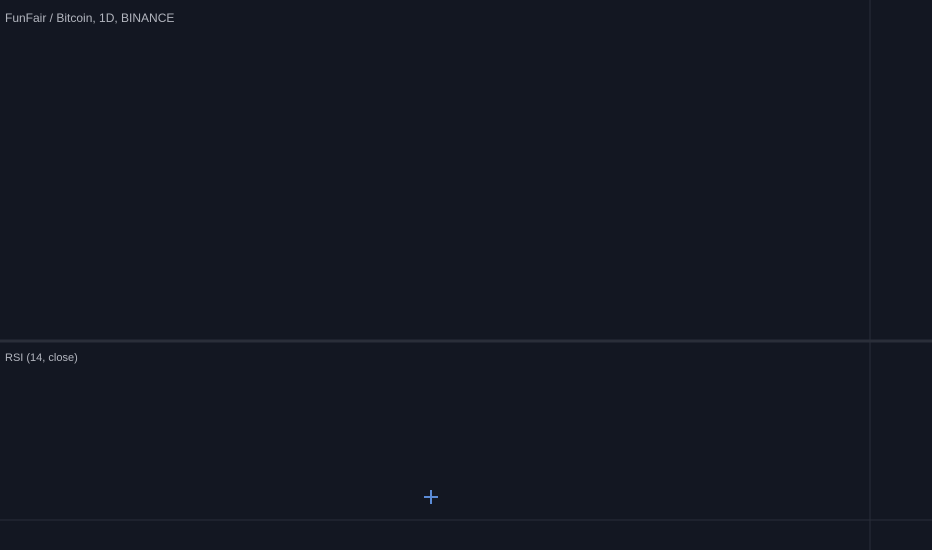 This screenshot has height=550, width=932. What do you see at coordinates (89, 18) in the screenshot?
I see `chart-title: FunFair / Bitcoin, 1D, BINANCE` at bounding box center [89, 18].